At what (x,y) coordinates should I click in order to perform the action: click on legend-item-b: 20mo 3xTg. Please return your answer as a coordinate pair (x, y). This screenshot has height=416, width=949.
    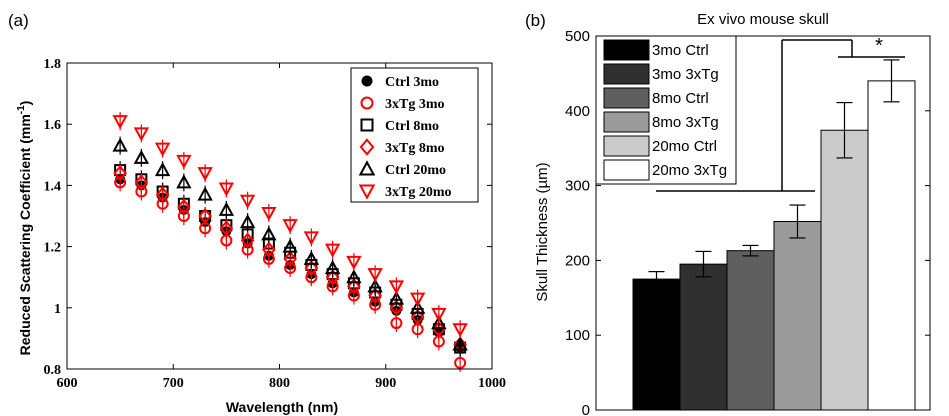
    Looking at the image, I should click on (689, 170).